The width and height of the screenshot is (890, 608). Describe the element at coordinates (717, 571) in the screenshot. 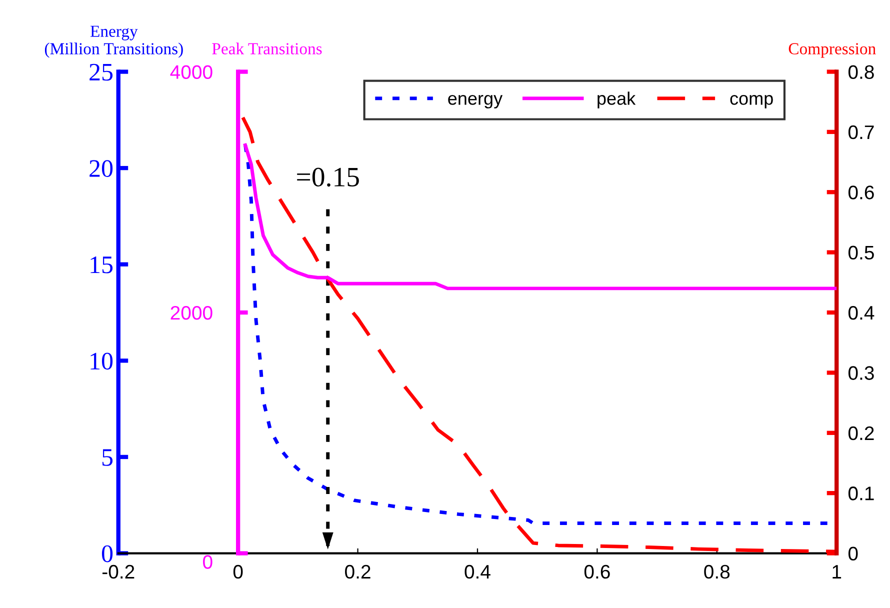

I see `x-tick-label: 0.8` at that location.